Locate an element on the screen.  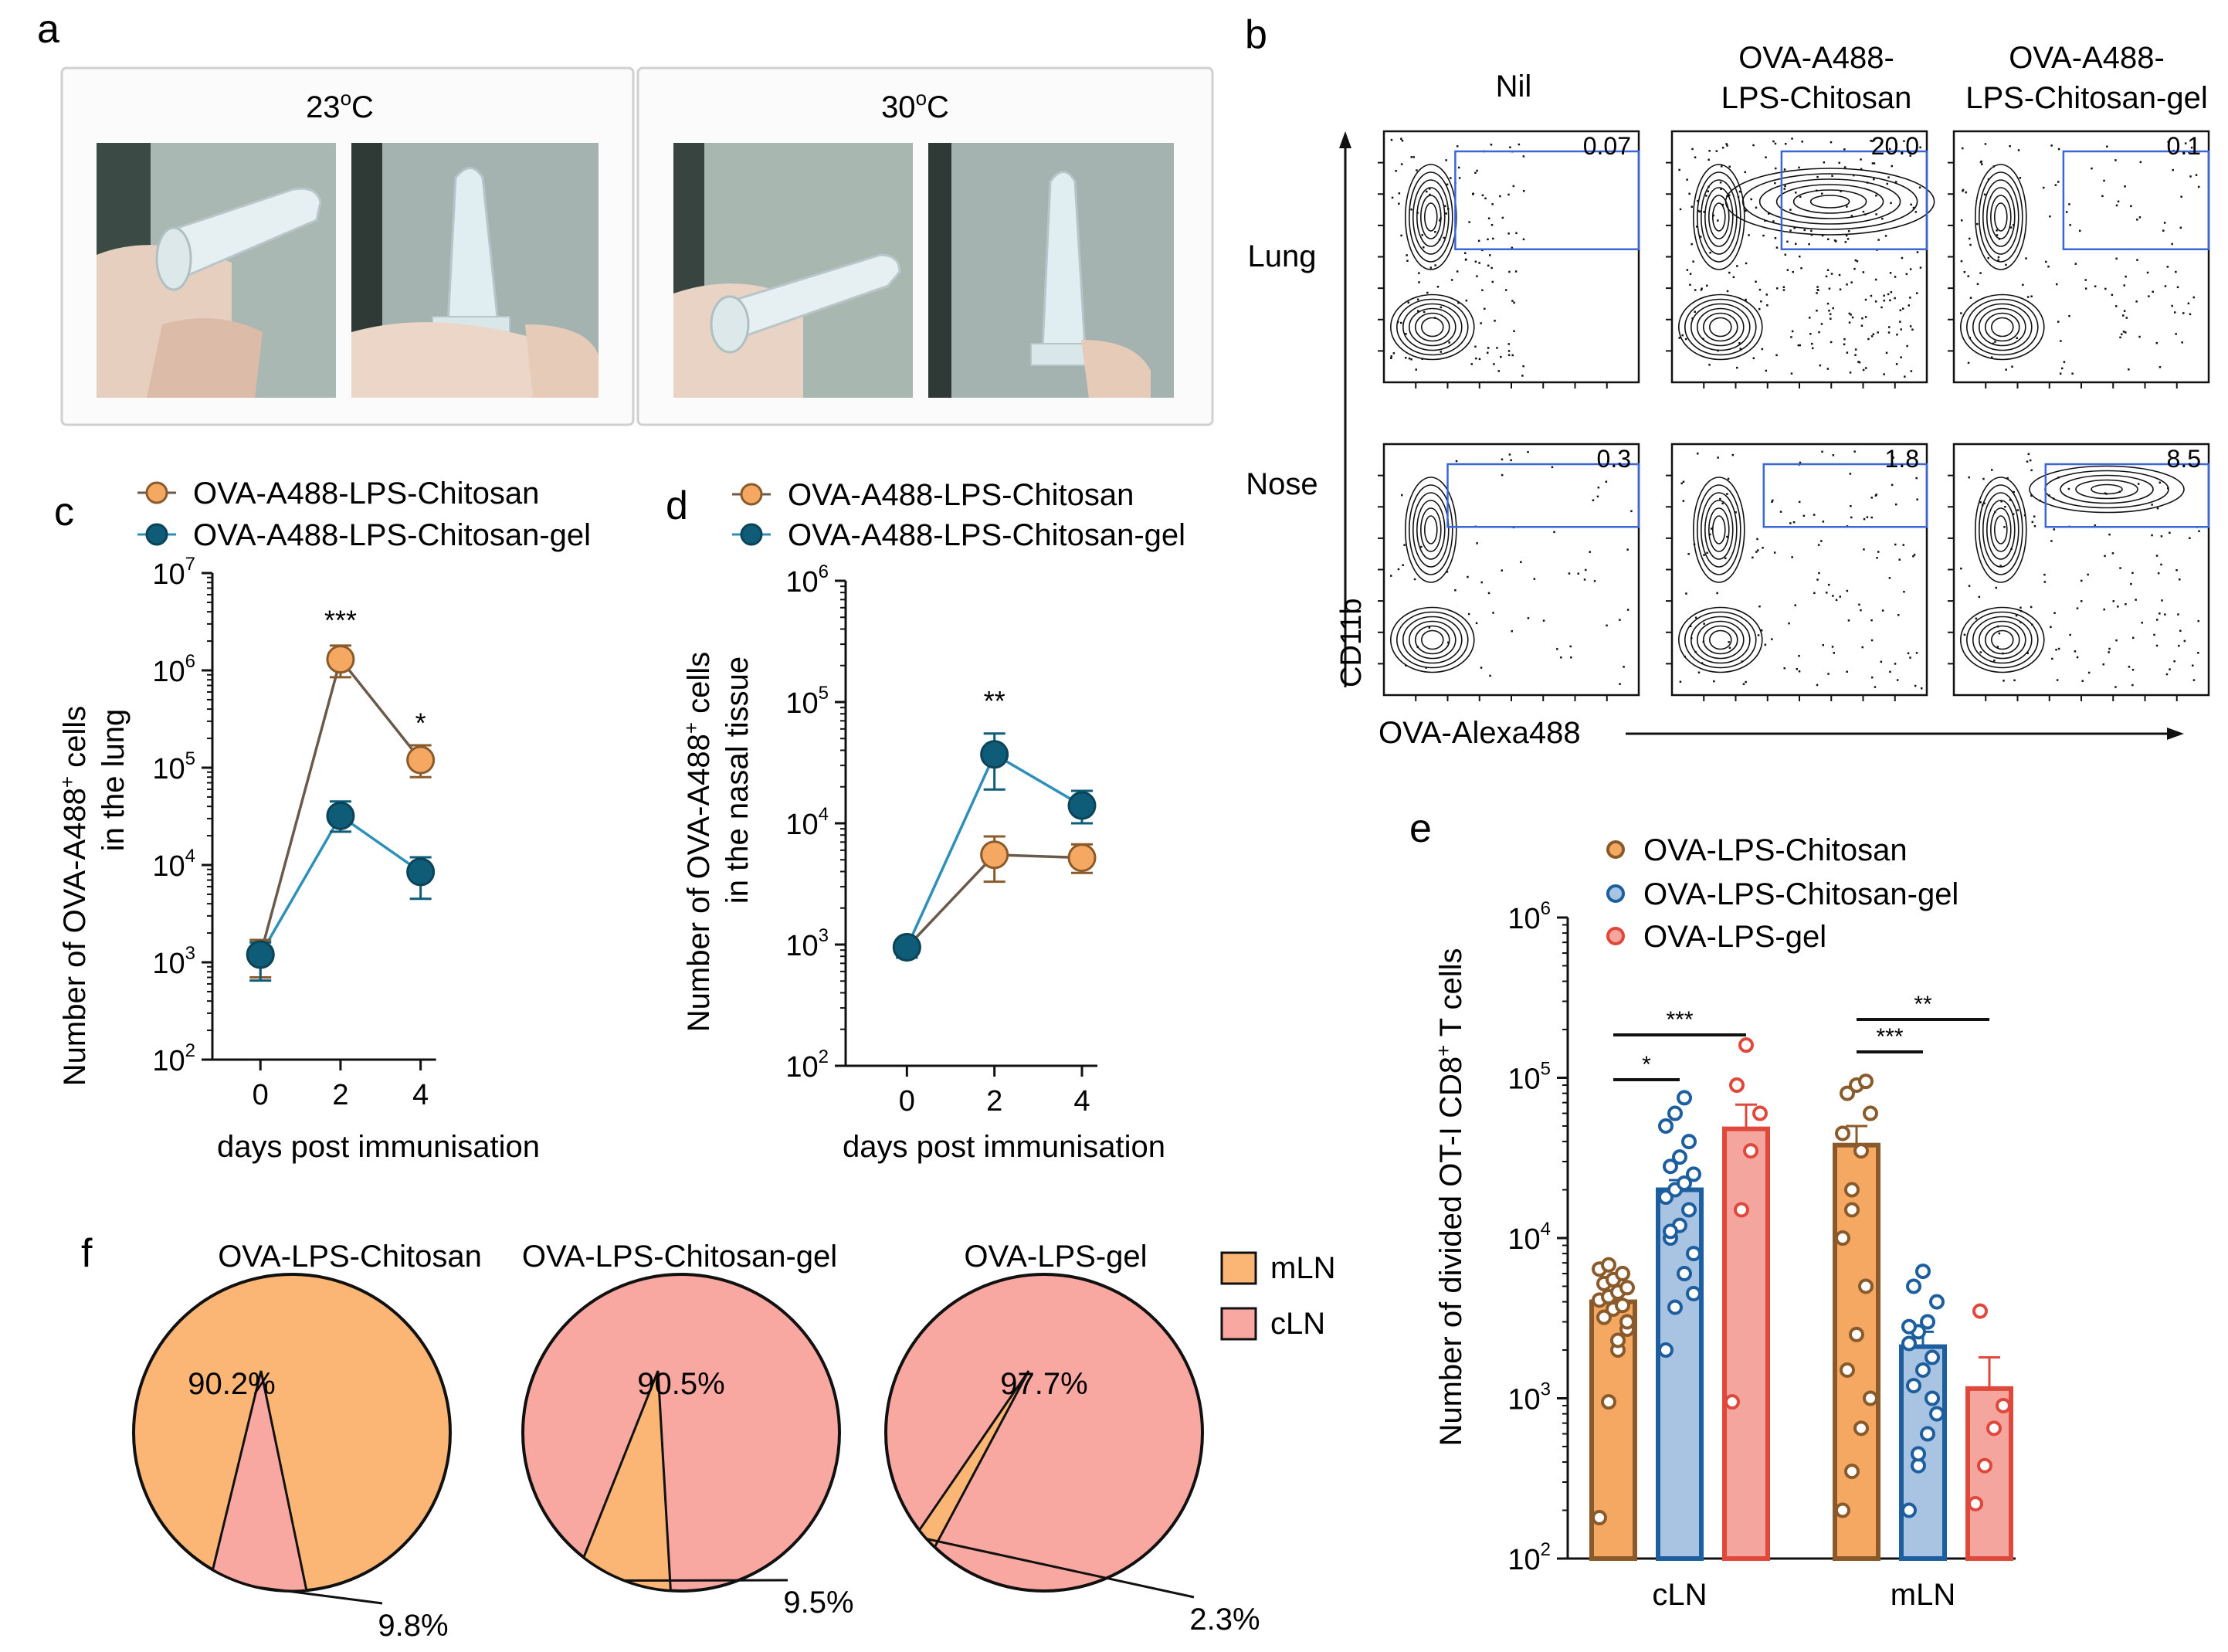
x-category-label: mLN is located at coordinates (1923, 1595).